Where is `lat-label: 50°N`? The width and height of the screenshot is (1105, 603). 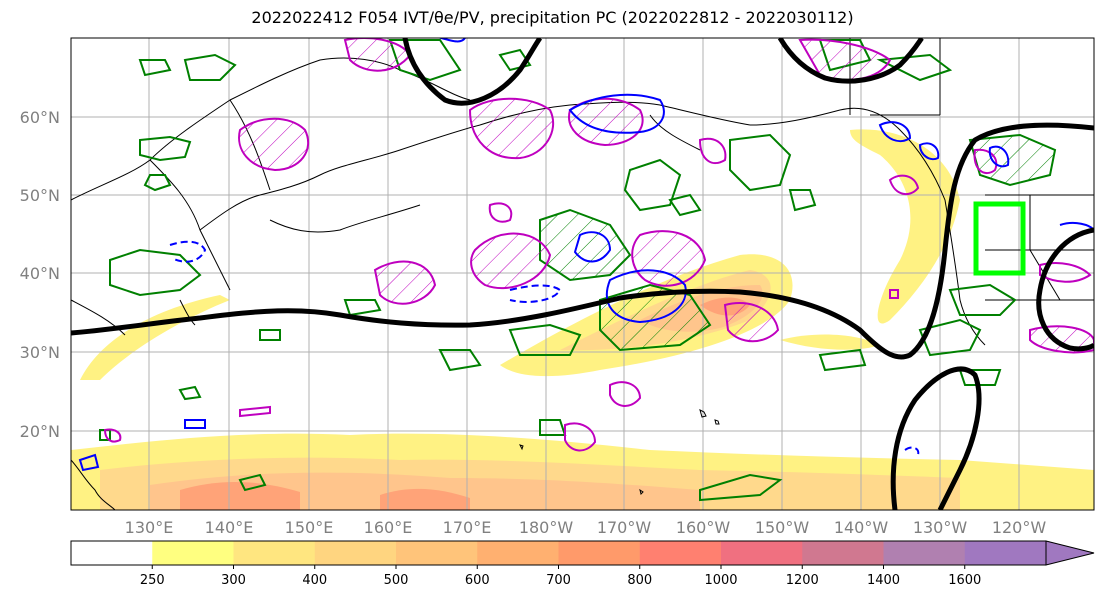 lat-label: 50°N is located at coordinates (40, 195).